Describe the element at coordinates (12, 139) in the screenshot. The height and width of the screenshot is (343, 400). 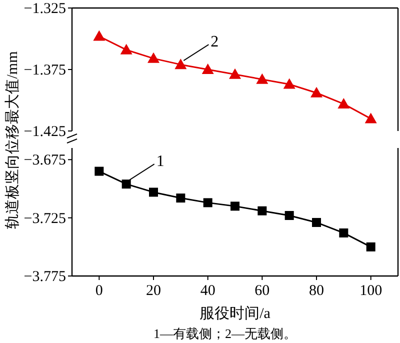
I see `y-axis-title: 轨道板竖向位移最大值/mm` at that location.